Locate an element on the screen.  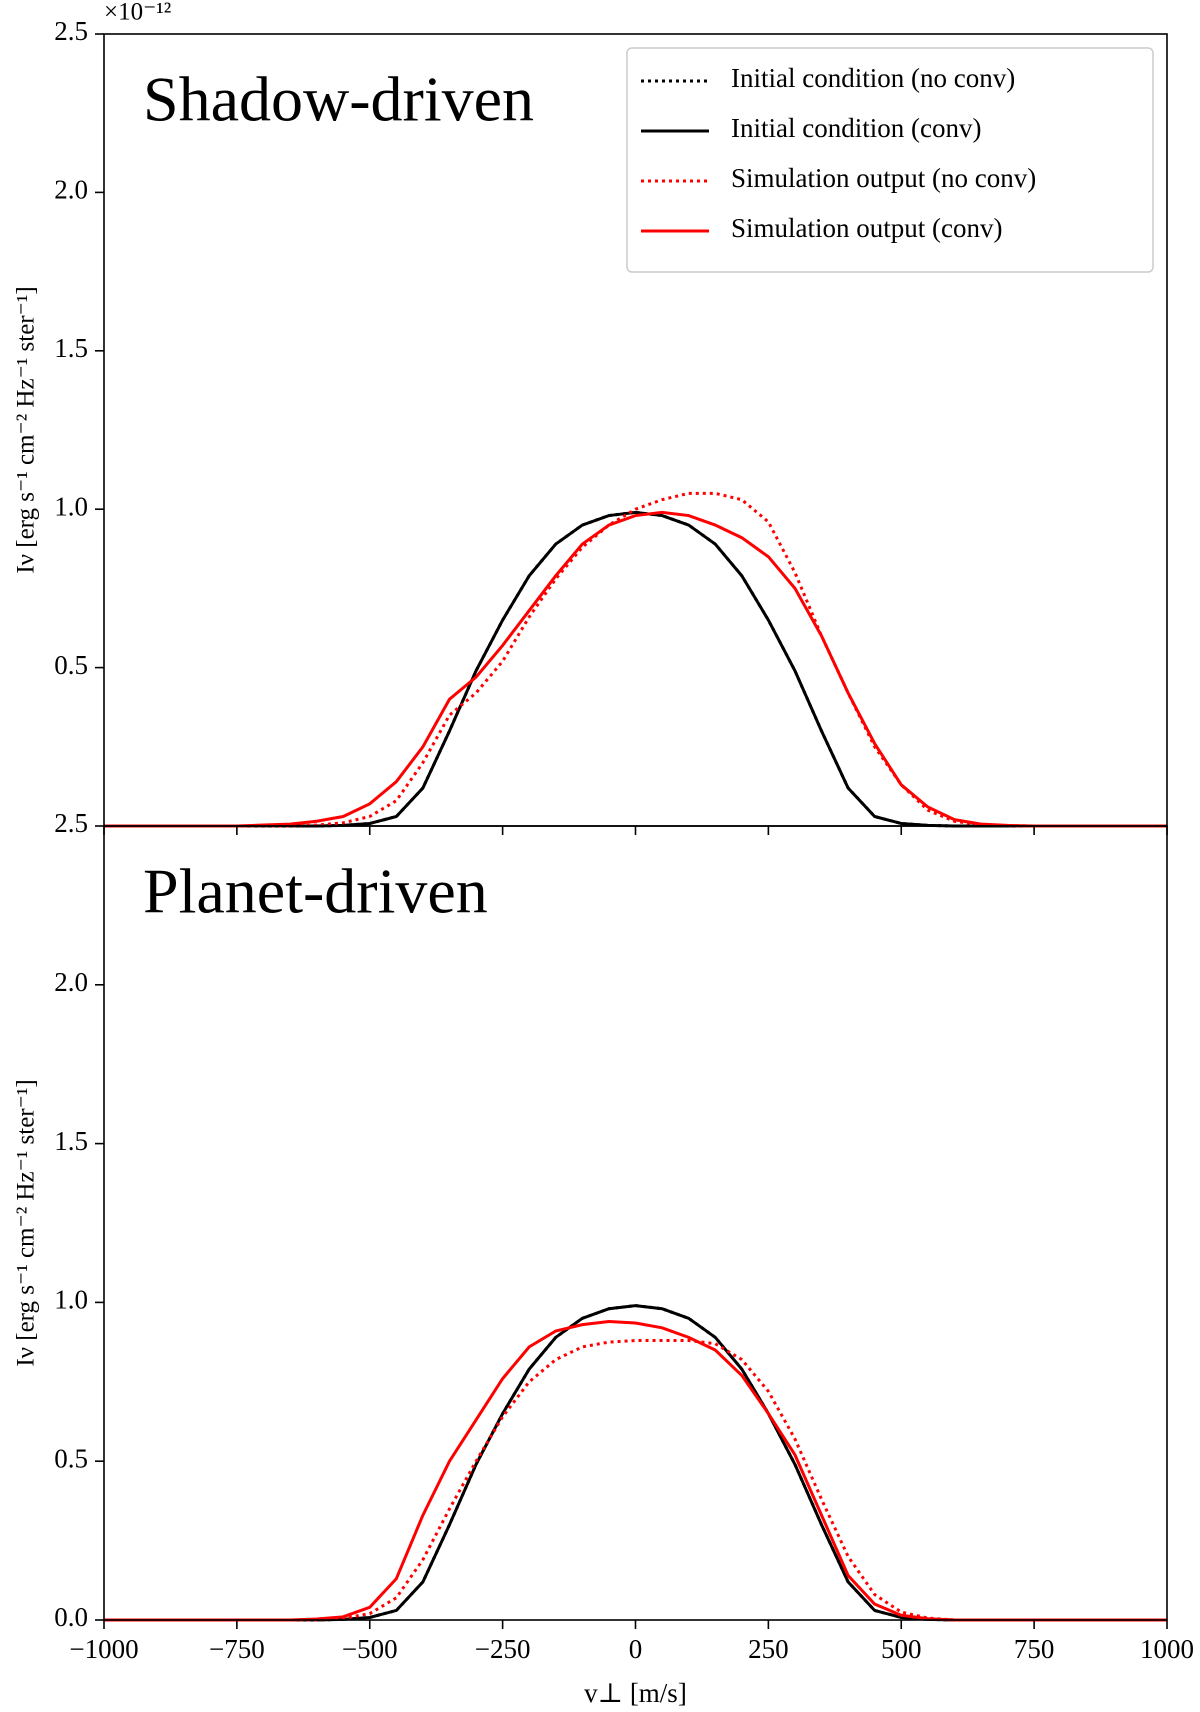
legend-label: Simulation output (conv) is located at coordinates (866, 228).